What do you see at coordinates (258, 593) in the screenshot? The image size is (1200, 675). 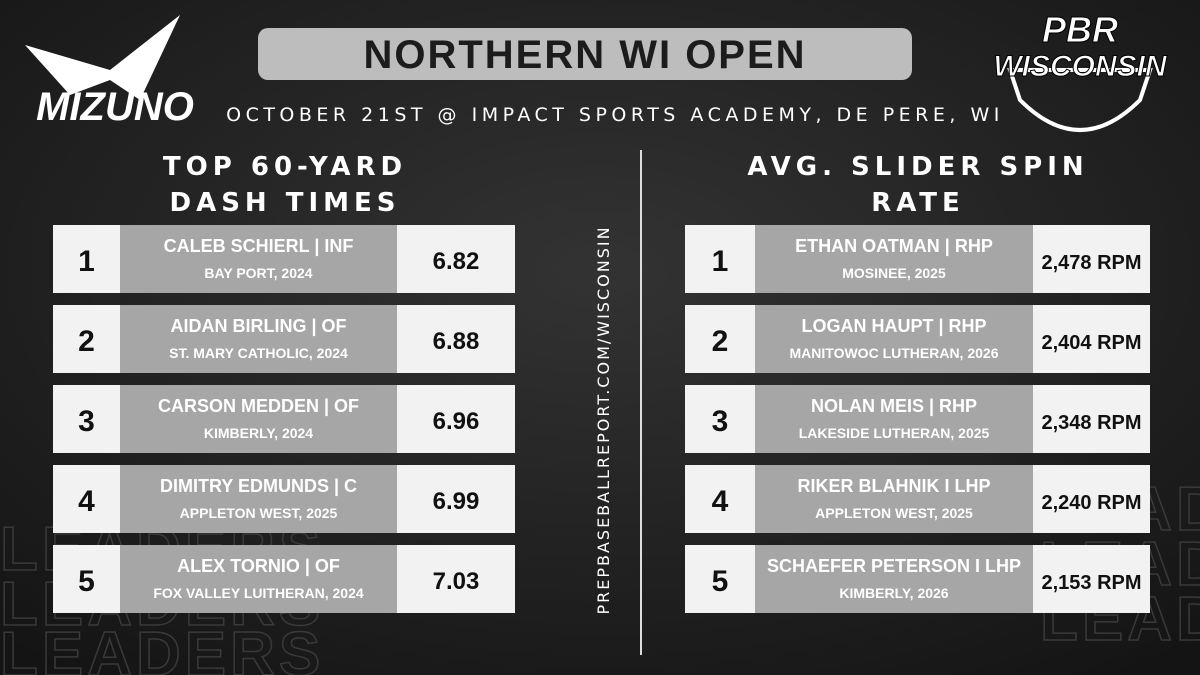 I see `school: FOX VALLEY LUITHERAN, 2024` at bounding box center [258, 593].